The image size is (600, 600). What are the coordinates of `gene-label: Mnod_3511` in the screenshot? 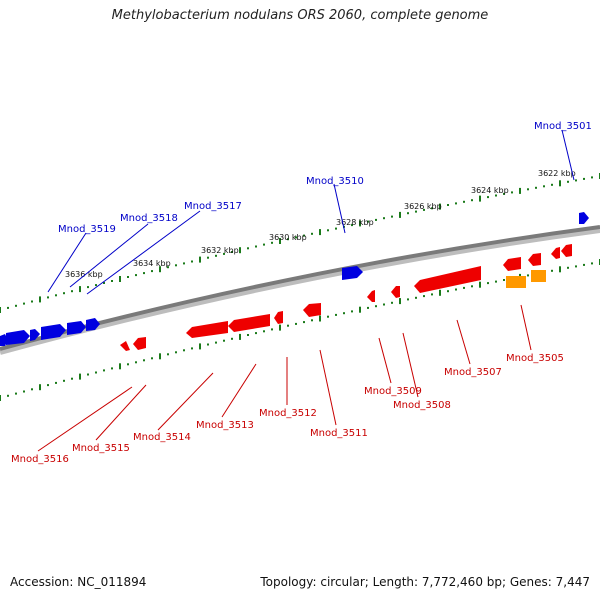 It's located at (339, 433).